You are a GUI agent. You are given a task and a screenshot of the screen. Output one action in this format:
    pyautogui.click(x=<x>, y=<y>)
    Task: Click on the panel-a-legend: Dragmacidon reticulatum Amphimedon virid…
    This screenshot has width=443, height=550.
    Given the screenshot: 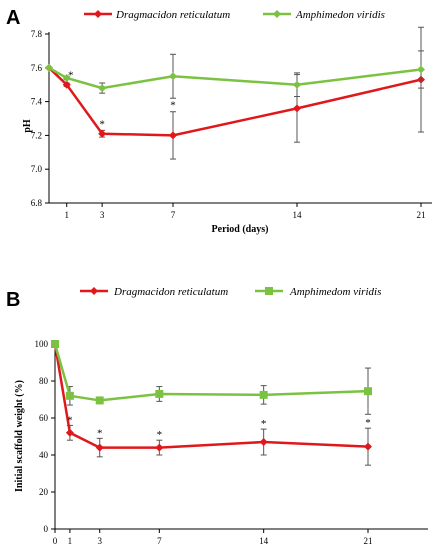 What is the action you would take?
    pyautogui.click(x=234, y=15)
    